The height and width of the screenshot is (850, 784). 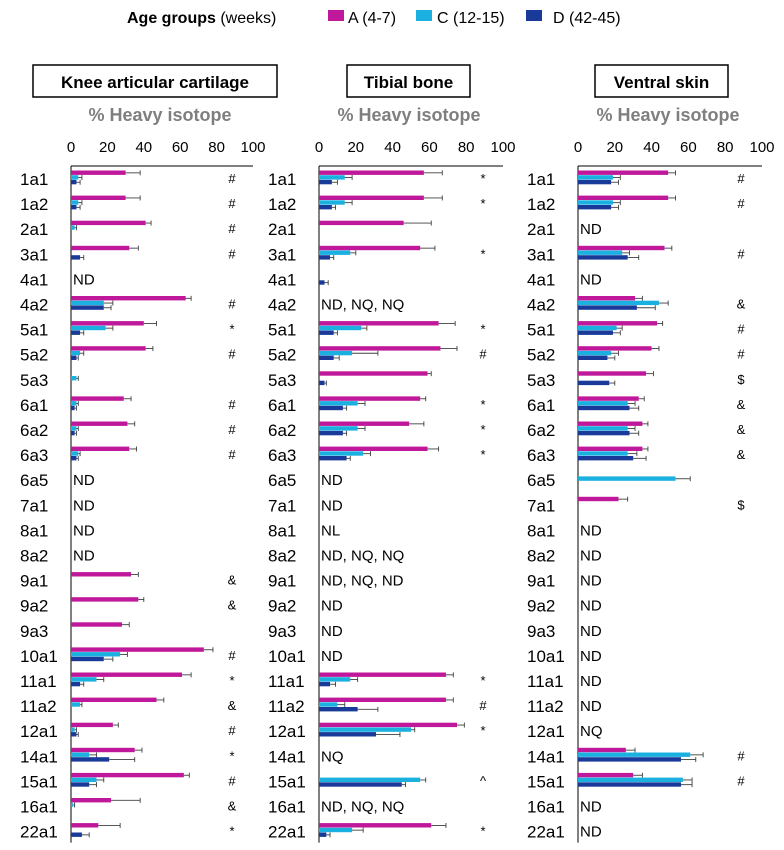 I want to click on category-label: 8a1, so click(x=282, y=530).